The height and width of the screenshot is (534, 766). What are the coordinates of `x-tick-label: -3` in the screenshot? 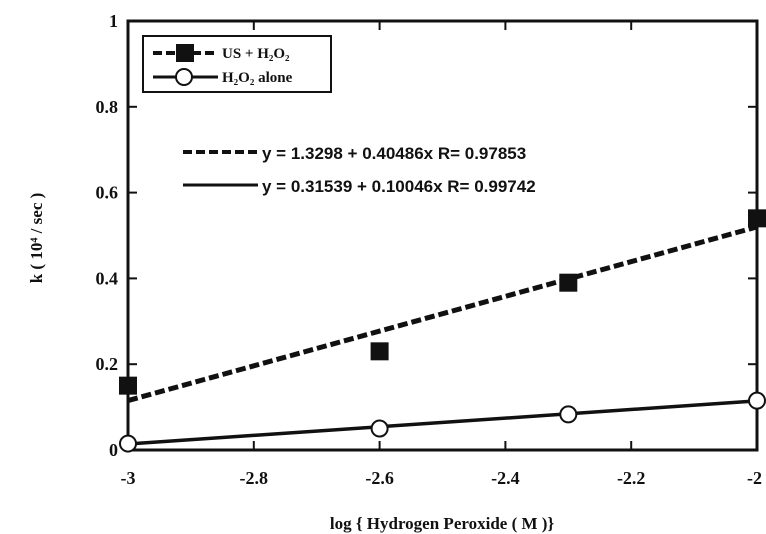 It's located at (128, 478).